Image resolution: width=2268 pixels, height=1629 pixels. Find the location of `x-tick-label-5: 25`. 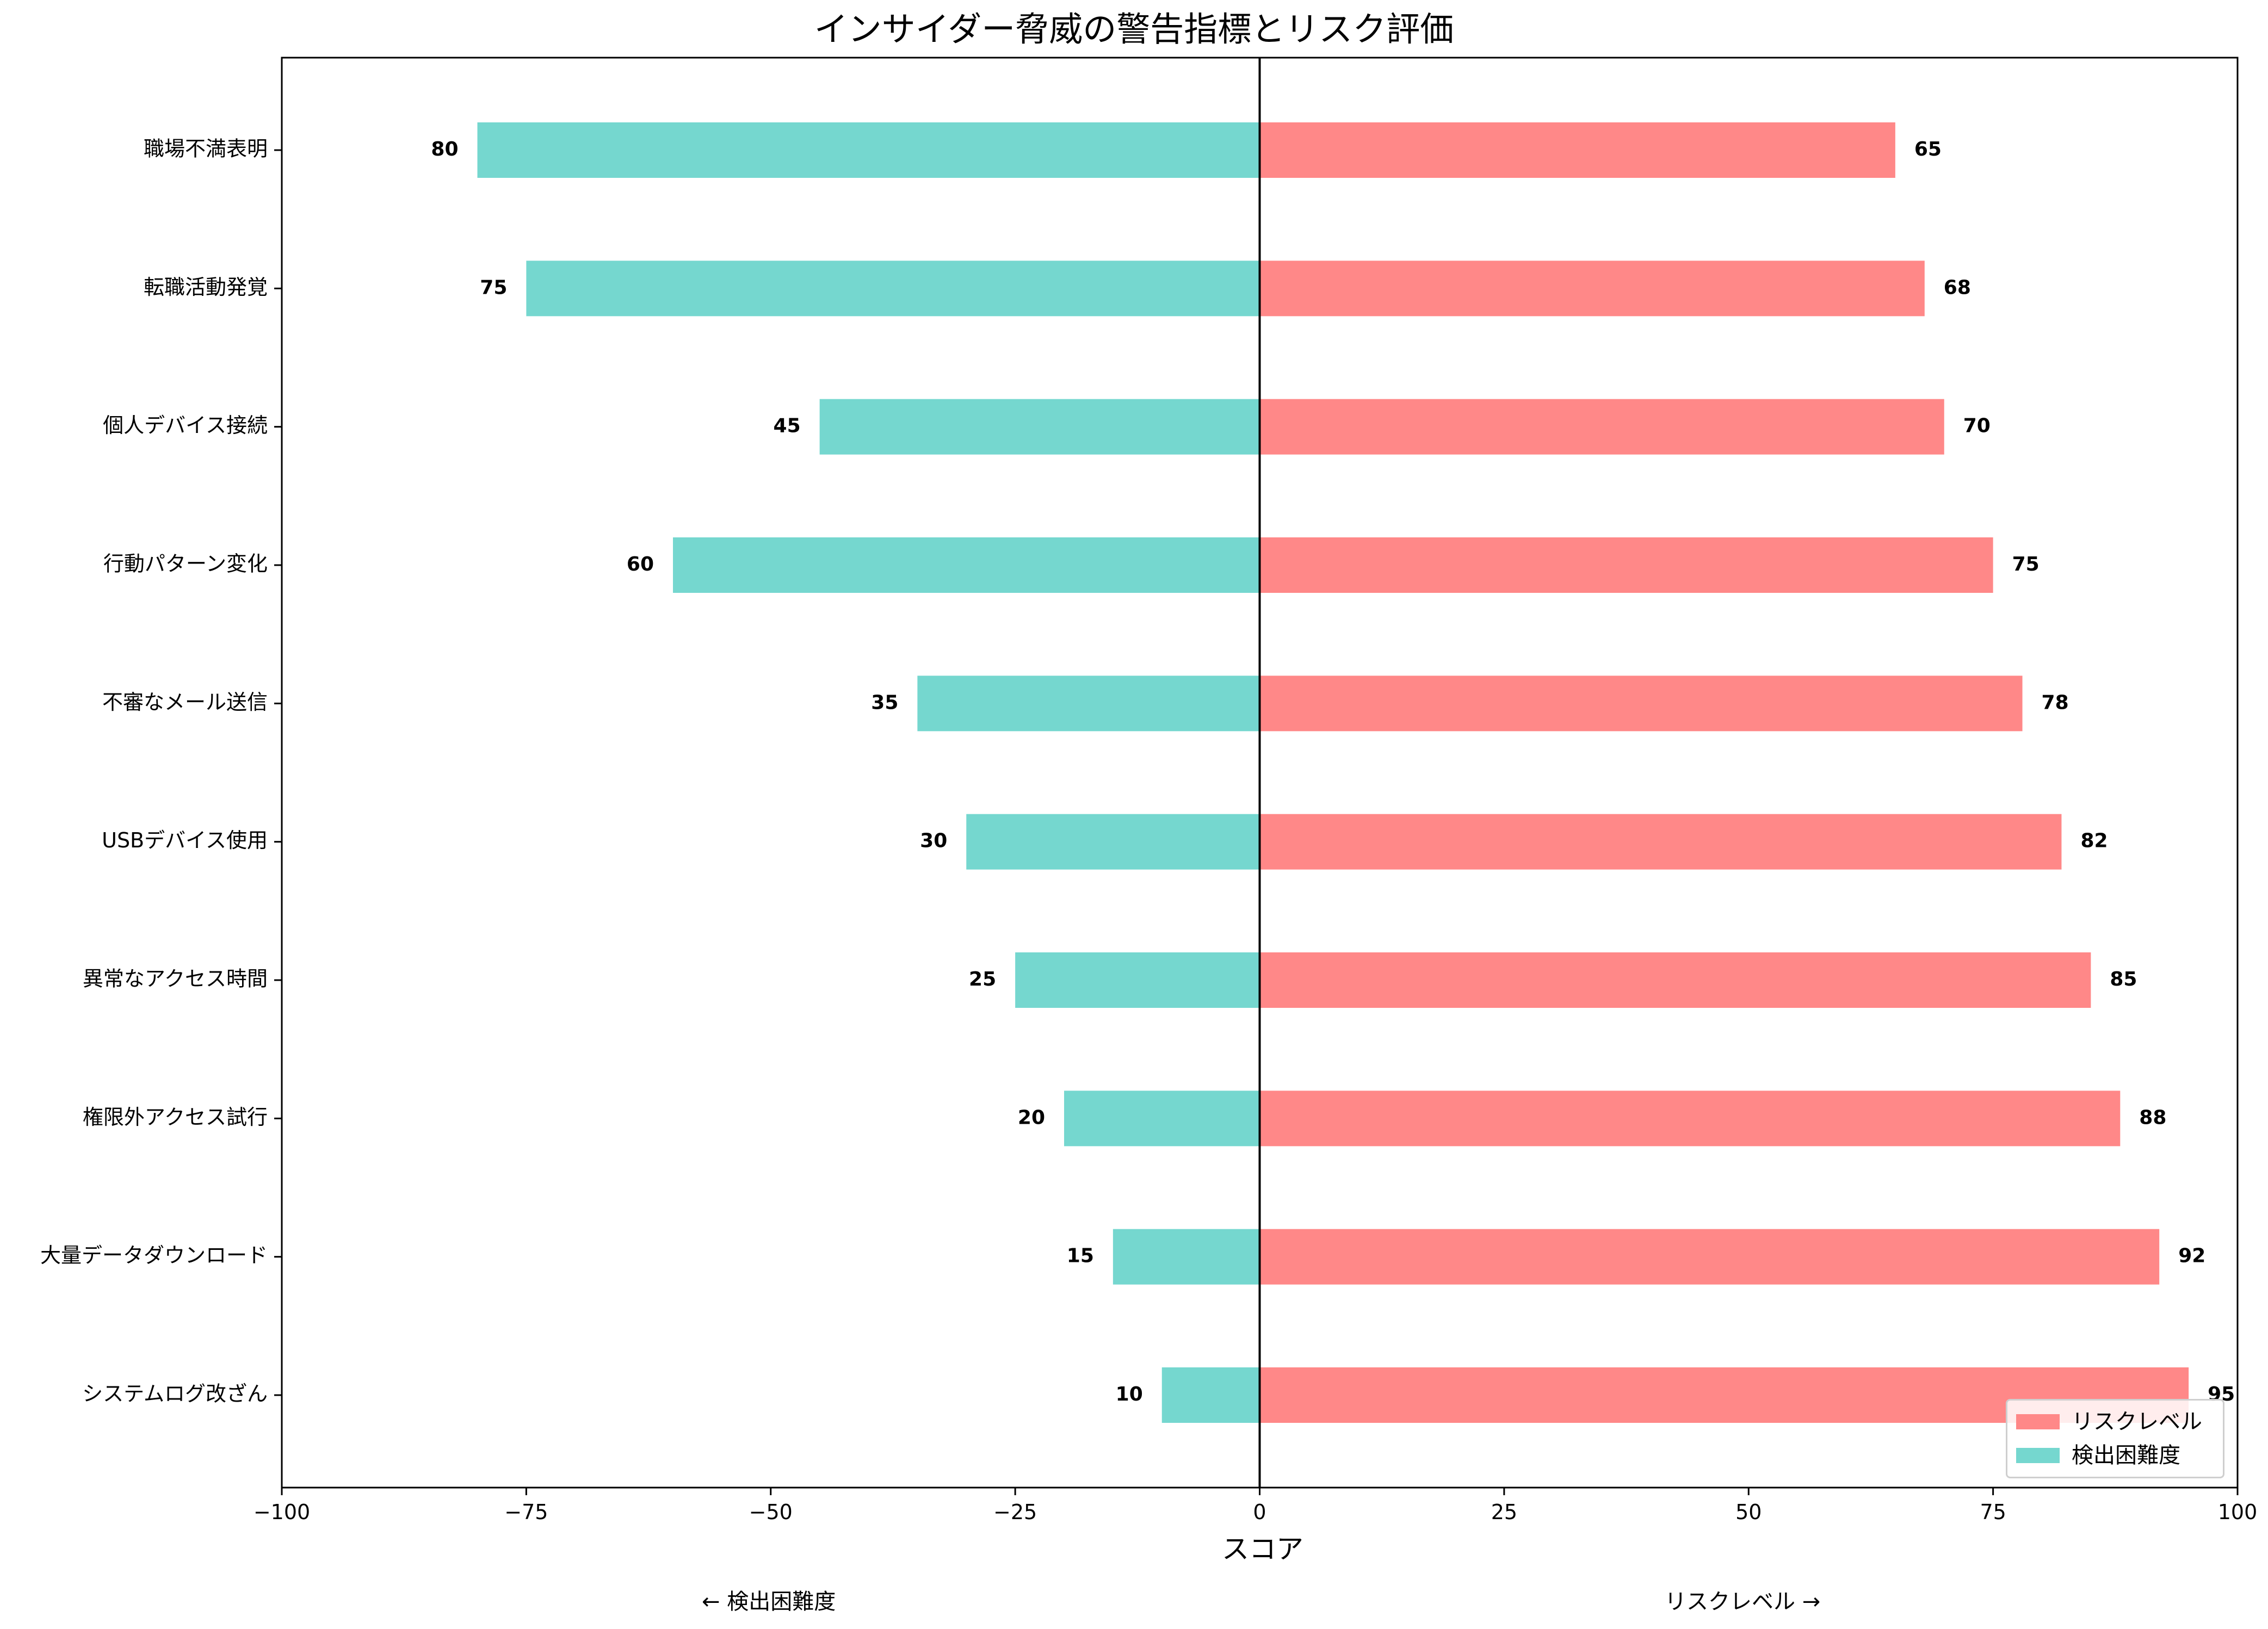

x-tick-label-5: 25 is located at coordinates (1504, 1512).